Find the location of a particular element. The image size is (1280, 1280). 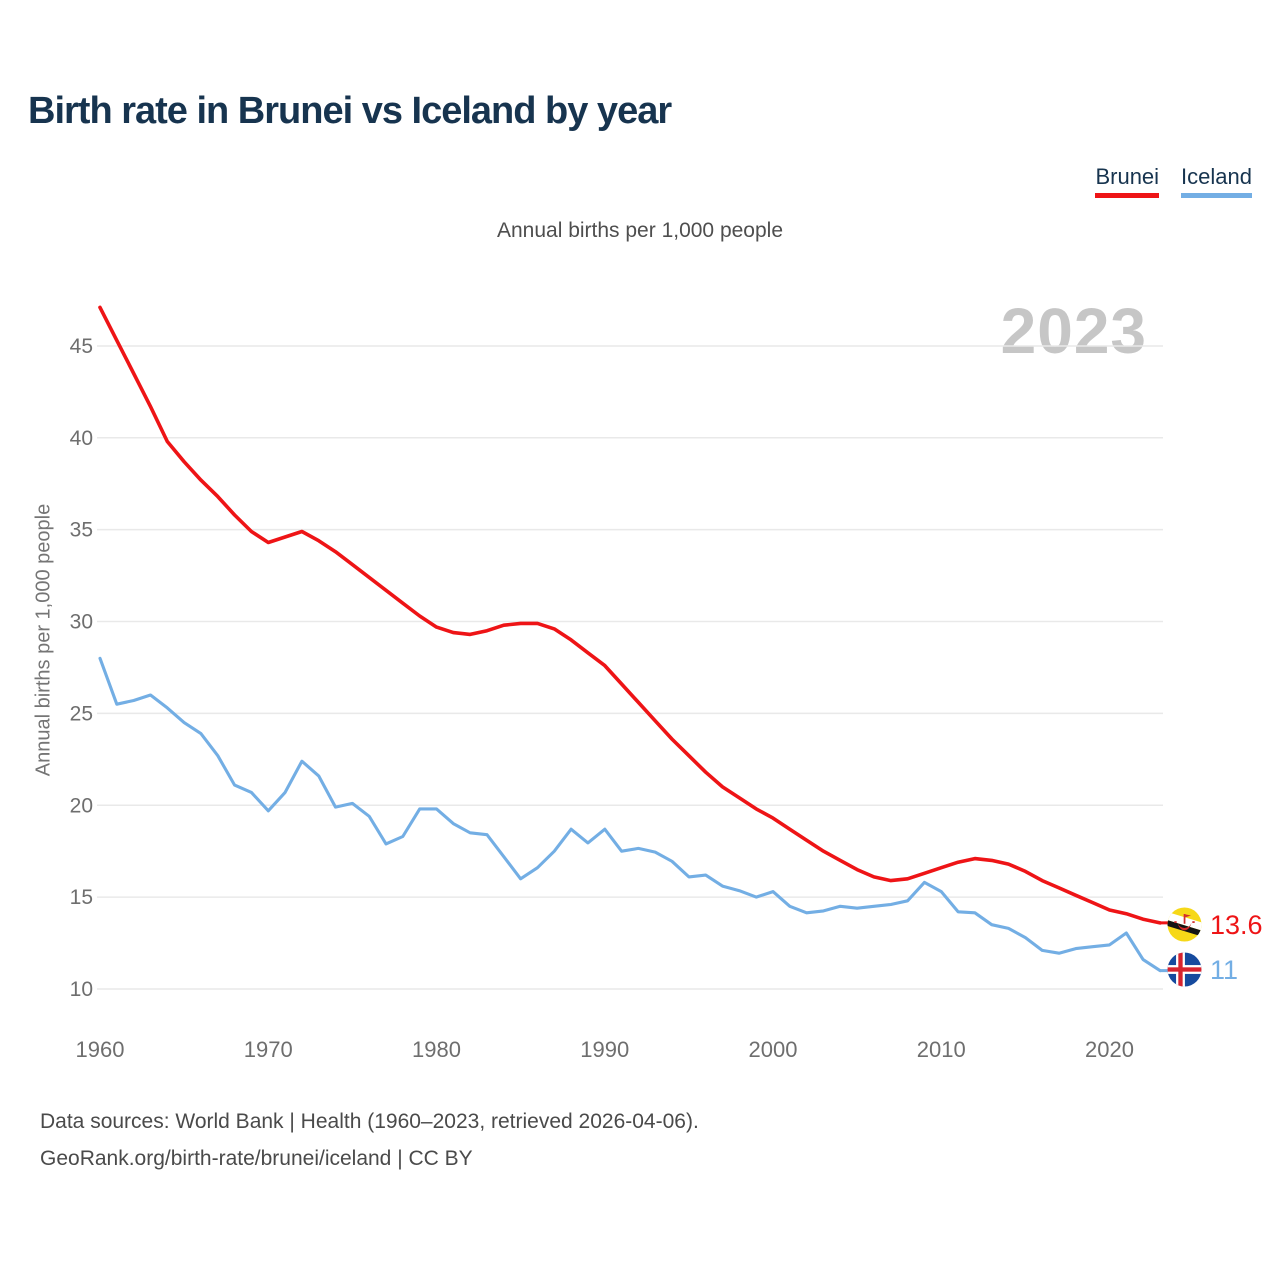

legend-item-iceland: Iceland is located at coordinates (1216, 181).